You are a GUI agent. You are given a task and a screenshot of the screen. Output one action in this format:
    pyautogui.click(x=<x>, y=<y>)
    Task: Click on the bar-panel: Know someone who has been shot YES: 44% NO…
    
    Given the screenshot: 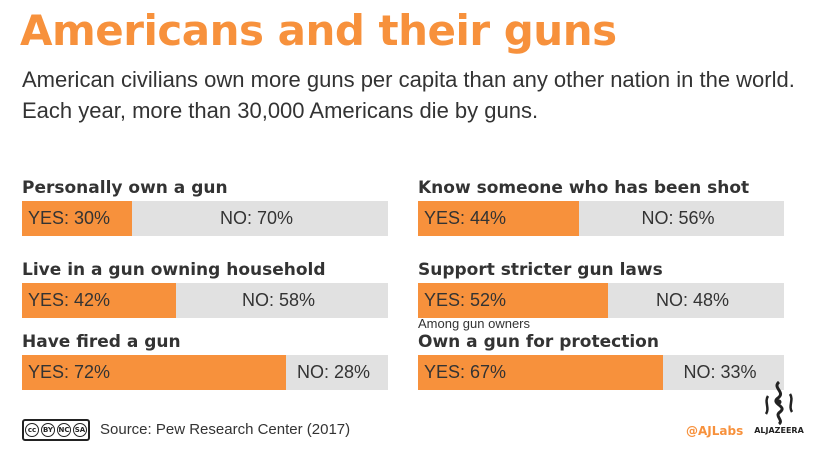 What is the action you would take?
    pyautogui.click(x=601, y=206)
    